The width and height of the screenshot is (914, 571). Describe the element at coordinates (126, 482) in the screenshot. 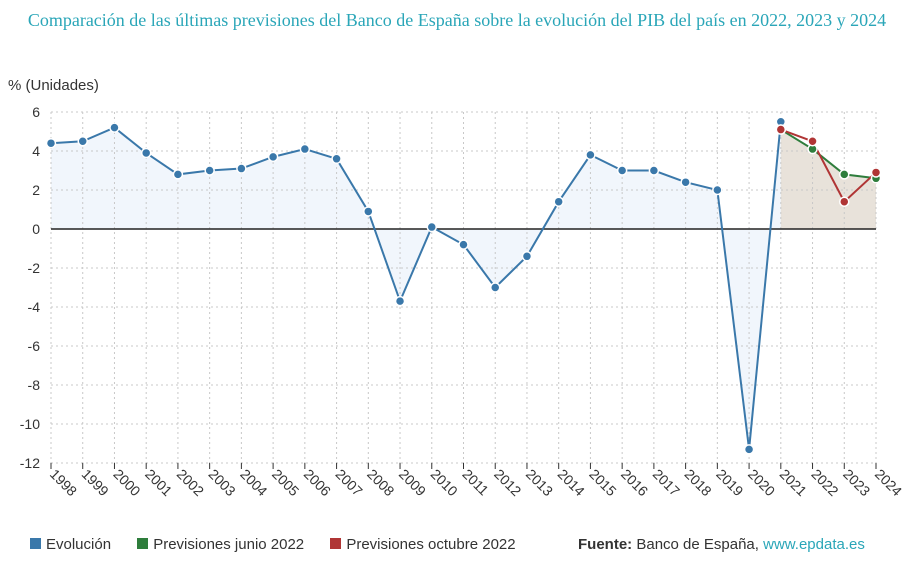

I see `x-tick-label: 2000` at that location.